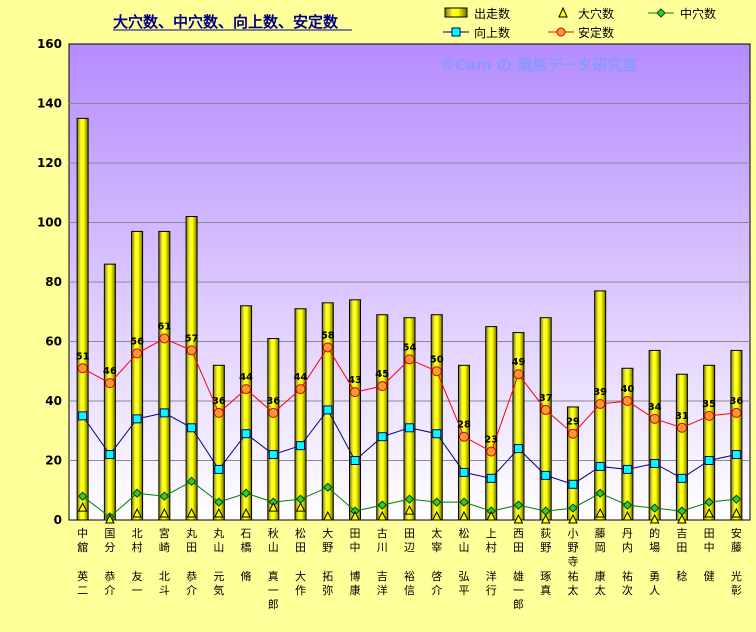 The height and width of the screenshot is (632, 756). What do you see at coordinates (246, 576) in the screenshot?
I see `category-char: 脩` at bounding box center [246, 576].